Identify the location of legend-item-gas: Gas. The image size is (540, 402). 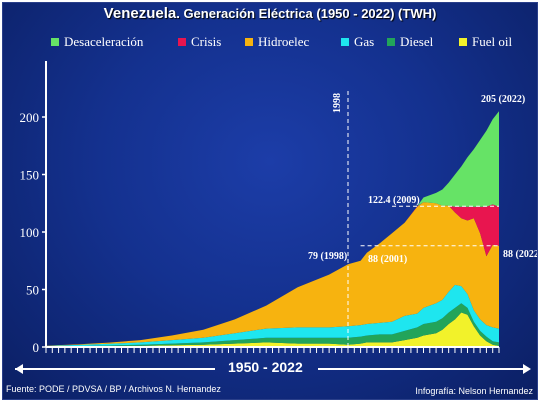
(357, 42).